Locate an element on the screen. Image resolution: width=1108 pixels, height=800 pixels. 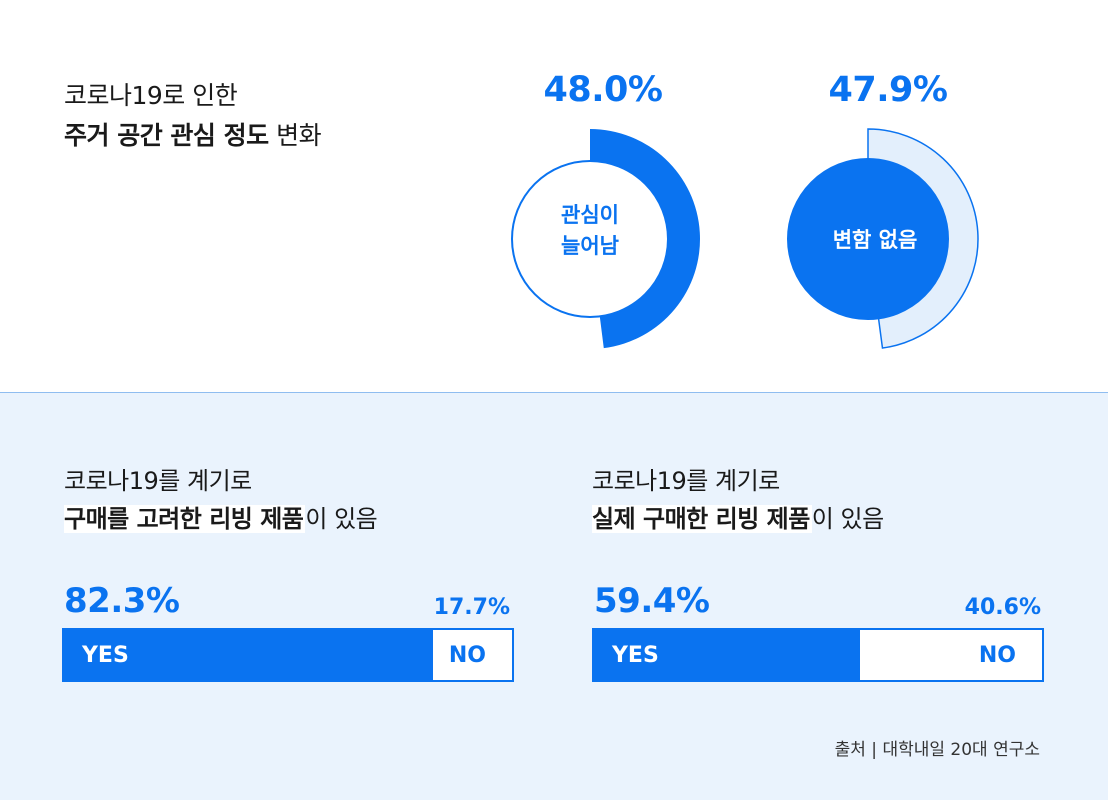
bar1-yes-fill is located at coordinates (248, 655).